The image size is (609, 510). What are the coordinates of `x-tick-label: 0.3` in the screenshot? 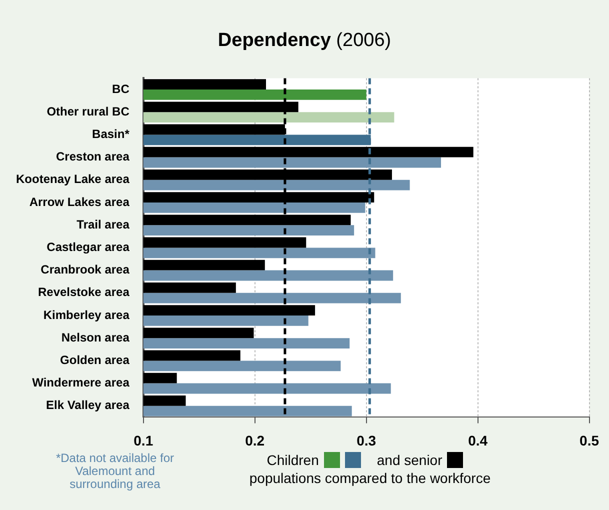 It's located at (366, 440).